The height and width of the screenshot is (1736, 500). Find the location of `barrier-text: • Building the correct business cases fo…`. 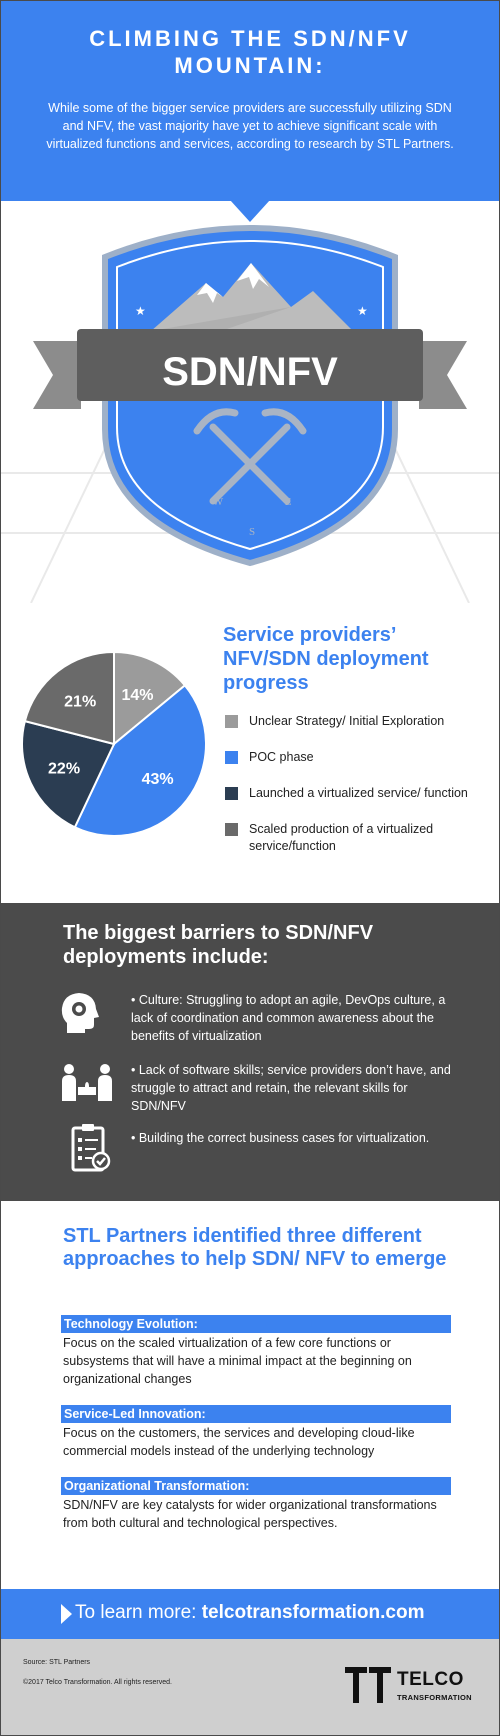

barrier-text: • Building the correct business cases fo… is located at coordinates (280, 1138).